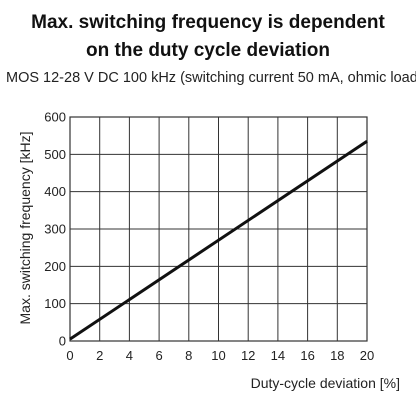 The width and height of the screenshot is (416, 416). I want to click on y-tick-label: 100, so click(55, 303).